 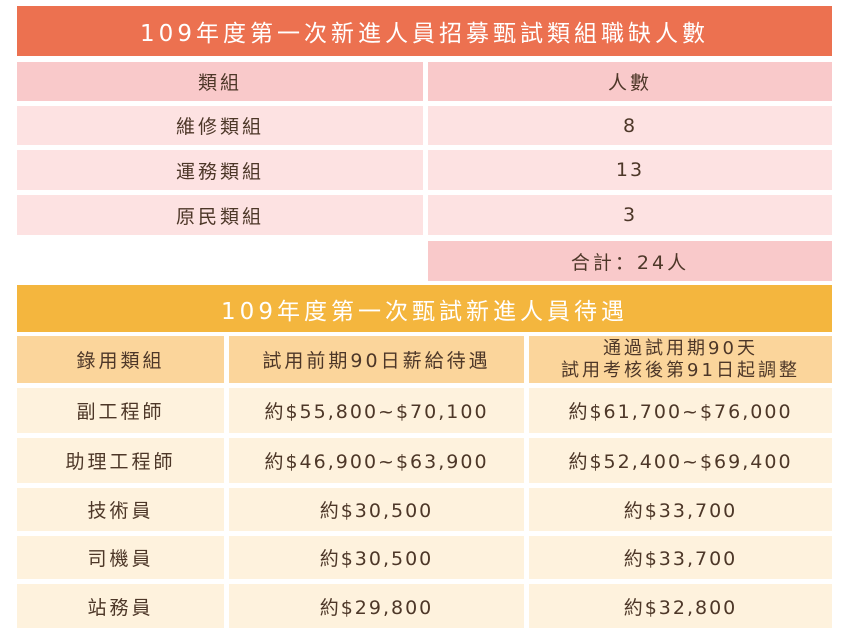 I want to click on table2-row-adjusted-salary: 約$52,400~$69,400, so click(x=680, y=460).